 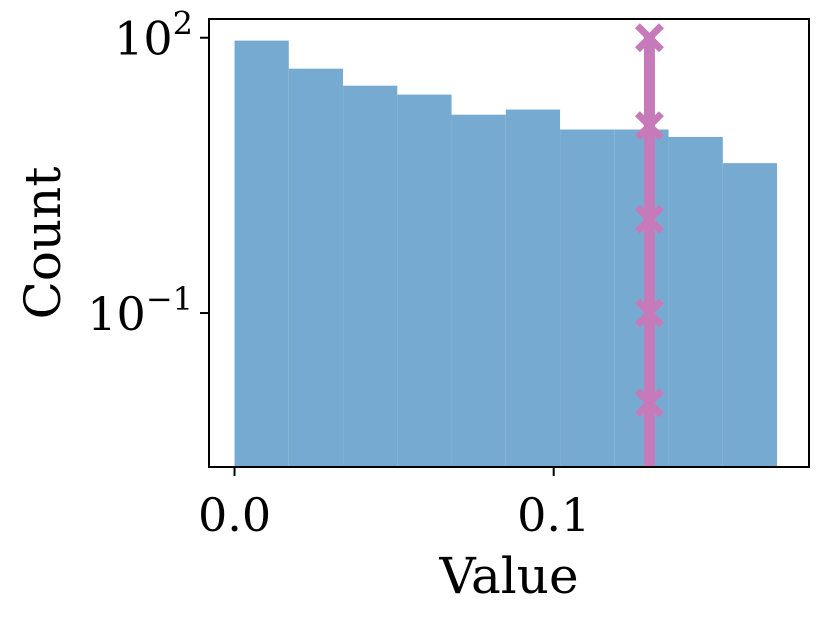 What do you see at coordinates (649, 245) in the screenshot?
I see `marker-line-group` at bounding box center [649, 245].